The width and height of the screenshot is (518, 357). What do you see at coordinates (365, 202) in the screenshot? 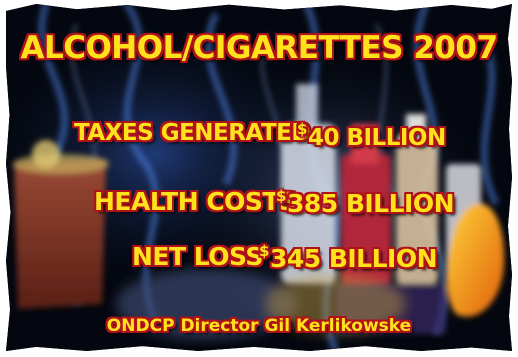
I see `row-amount: $385 BILLION` at bounding box center [365, 202].